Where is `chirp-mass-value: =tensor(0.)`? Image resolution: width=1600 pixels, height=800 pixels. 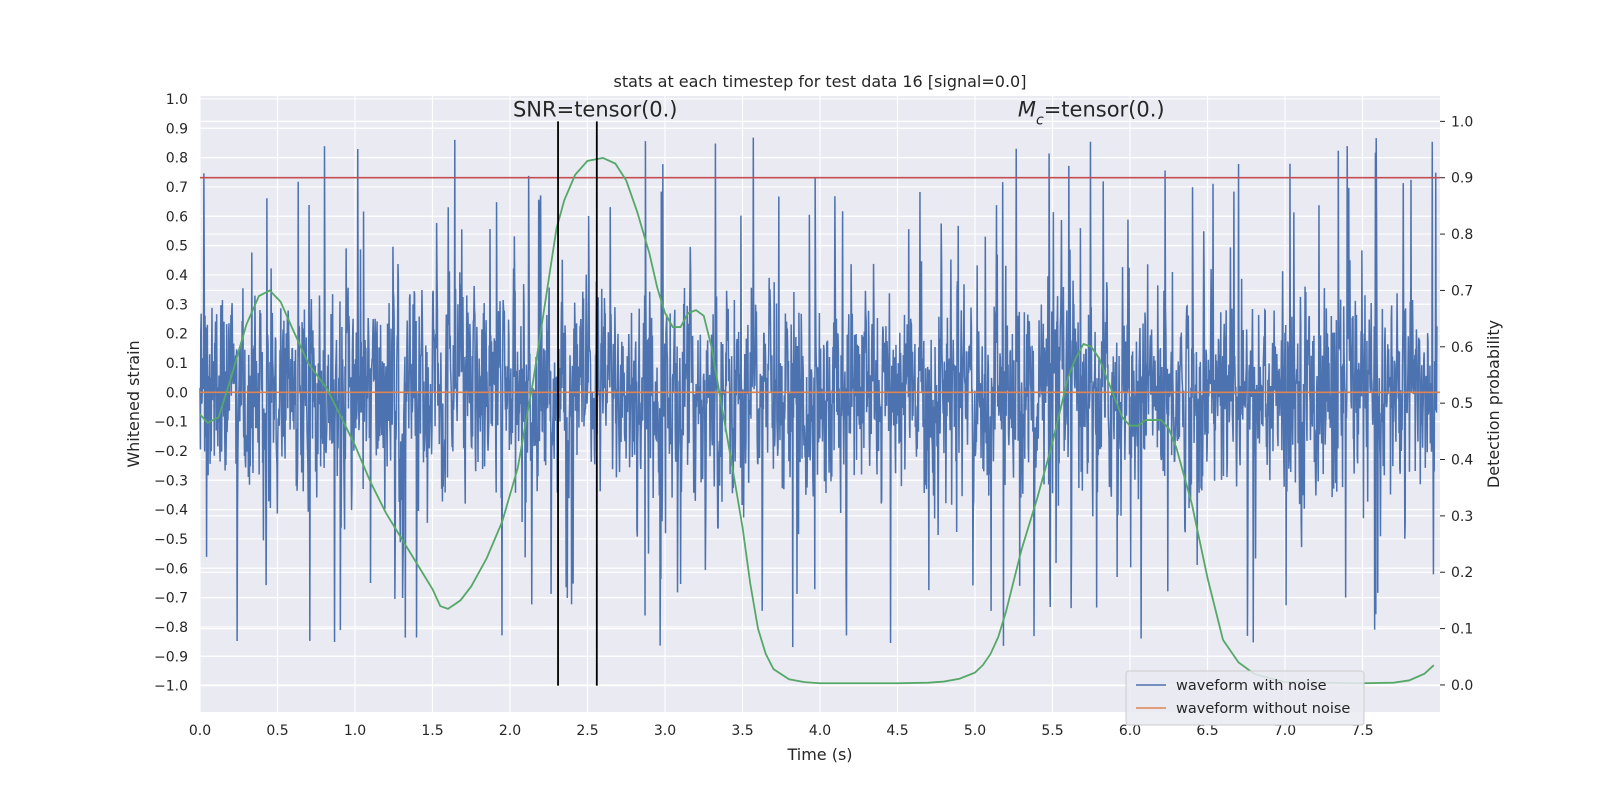
chirp-mass-value: =tensor(0.) is located at coordinates (1104, 110).